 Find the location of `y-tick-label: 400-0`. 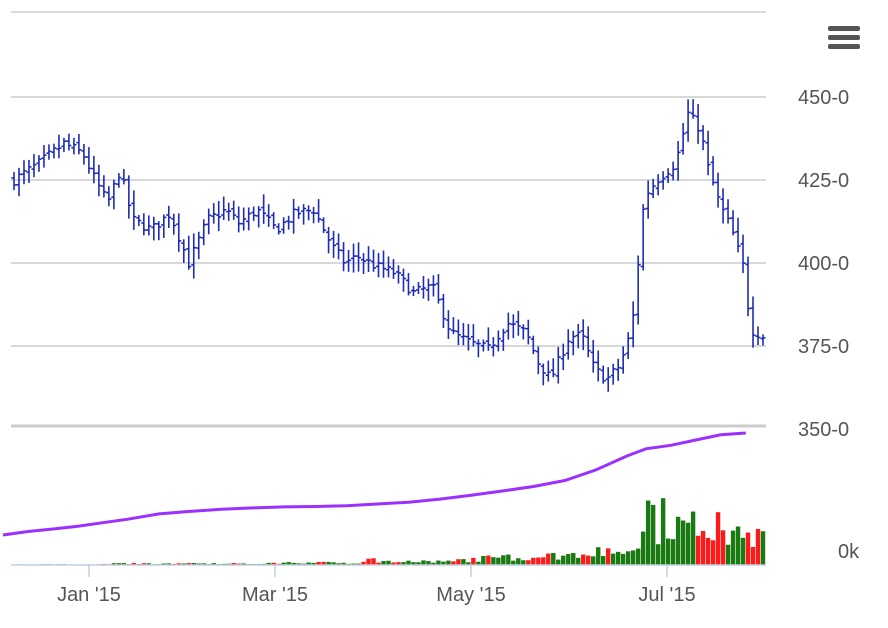

y-tick-label: 400-0 is located at coordinates (823, 264).